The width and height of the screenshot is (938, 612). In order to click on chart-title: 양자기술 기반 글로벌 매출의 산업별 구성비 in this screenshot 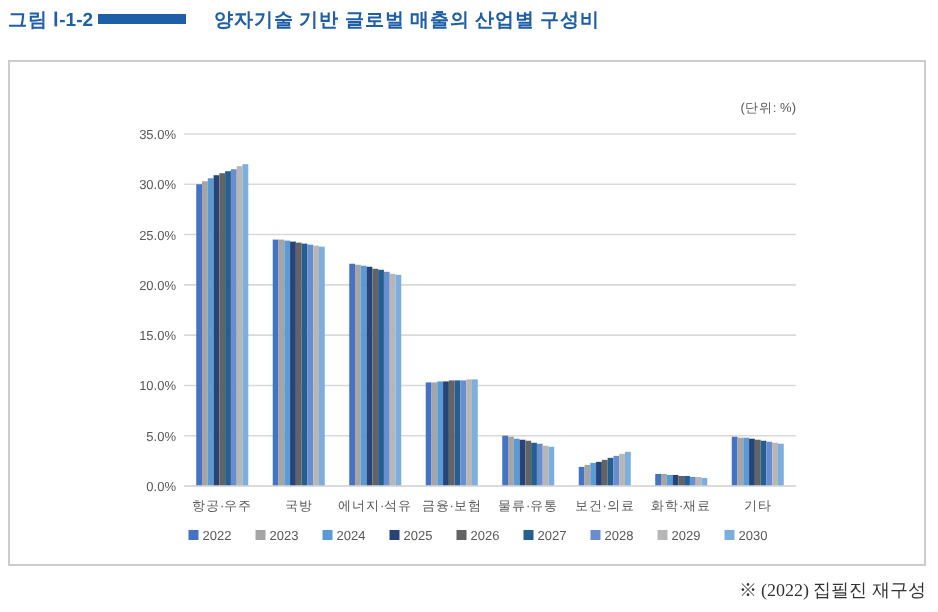, I will do `click(407, 21)`.